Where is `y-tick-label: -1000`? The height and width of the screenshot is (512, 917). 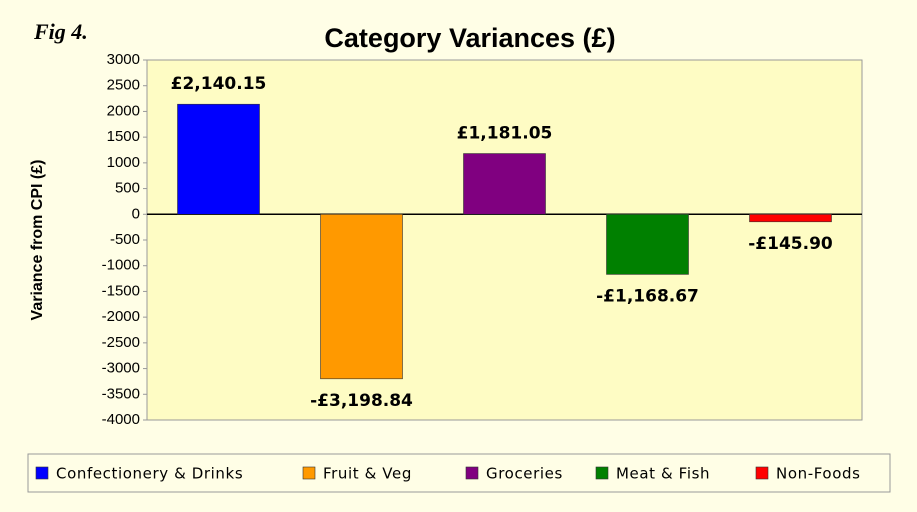
y-tick-label: -1000 is located at coordinates (121, 265).